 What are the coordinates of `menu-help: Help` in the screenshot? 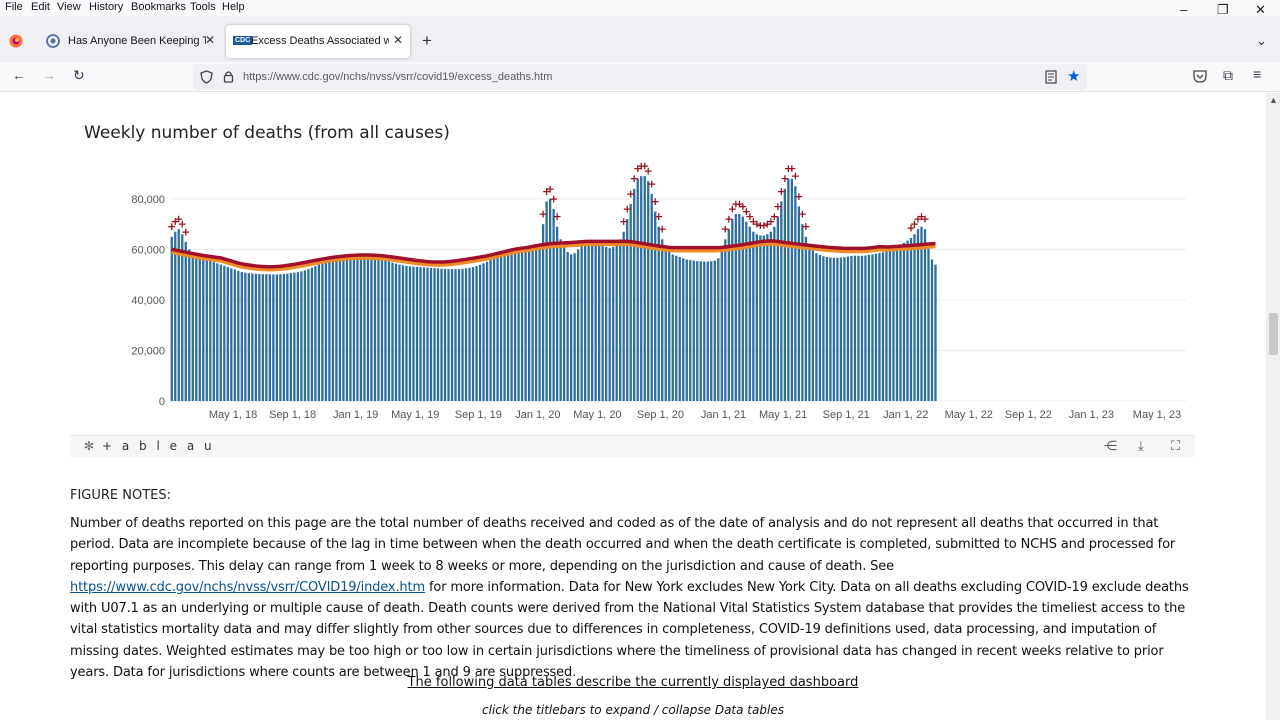 It's located at (233, 7).